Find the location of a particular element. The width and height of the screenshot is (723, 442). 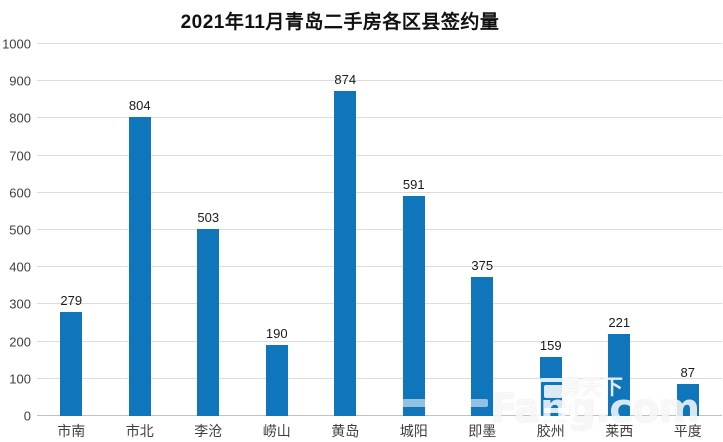

bar-slot-胶州: 159 is located at coordinates (551, 230).